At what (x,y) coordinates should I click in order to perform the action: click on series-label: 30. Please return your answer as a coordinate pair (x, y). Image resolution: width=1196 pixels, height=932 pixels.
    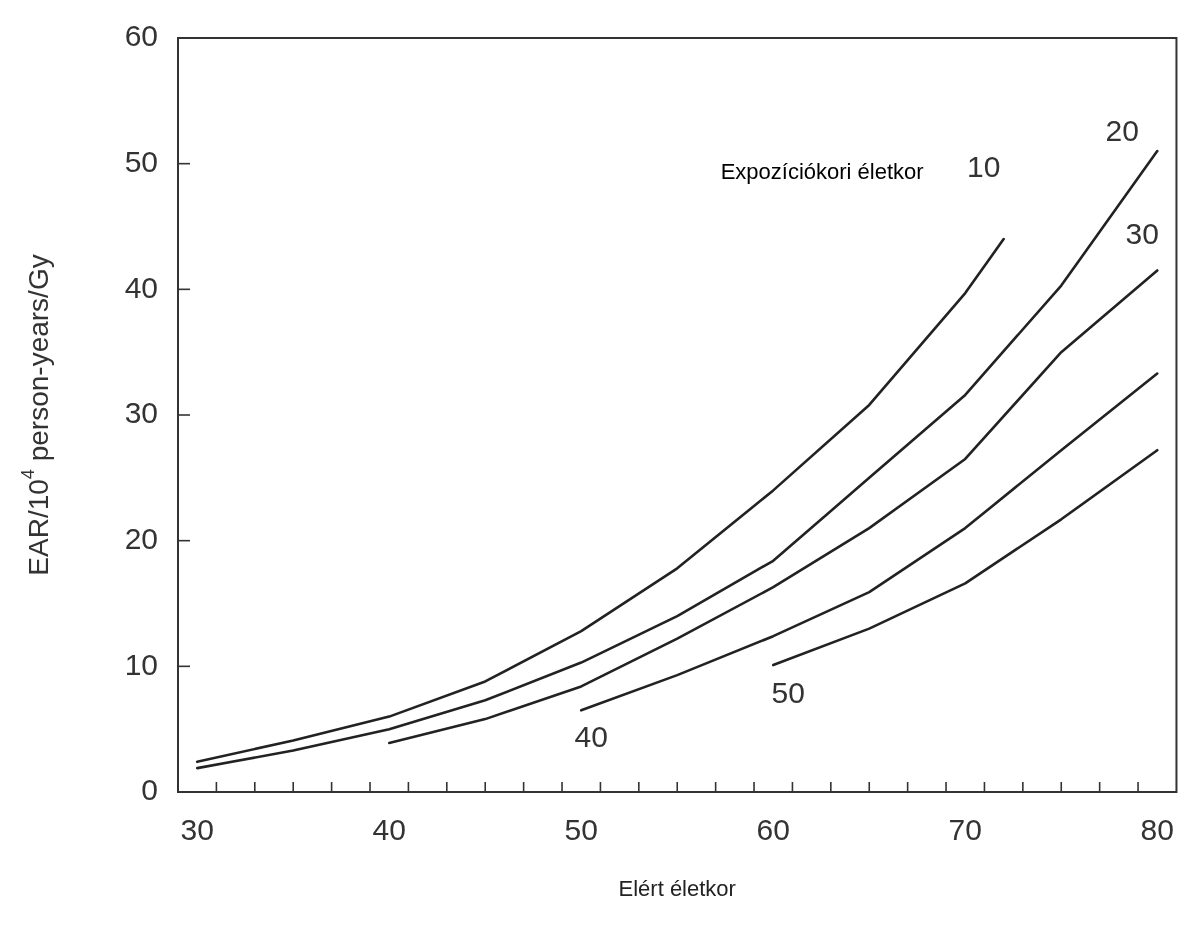
    Looking at the image, I should click on (1142, 233).